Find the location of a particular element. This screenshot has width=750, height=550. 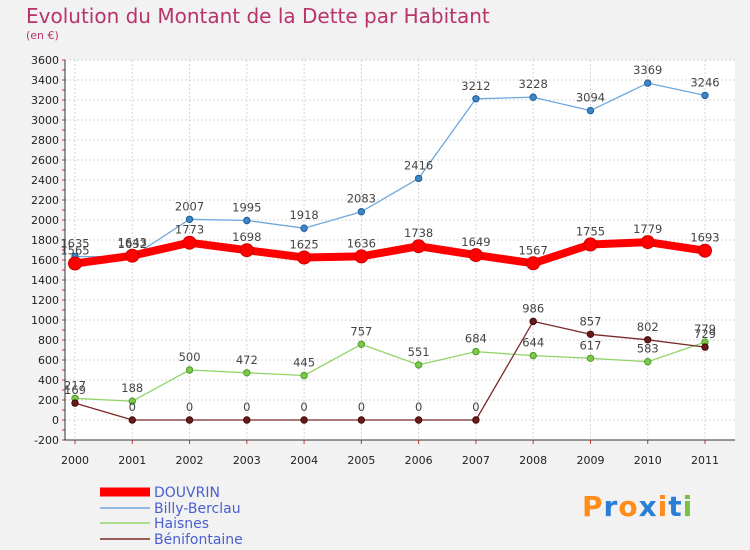

data-label-haisnes: 617 is located at coordinates (590, 345).